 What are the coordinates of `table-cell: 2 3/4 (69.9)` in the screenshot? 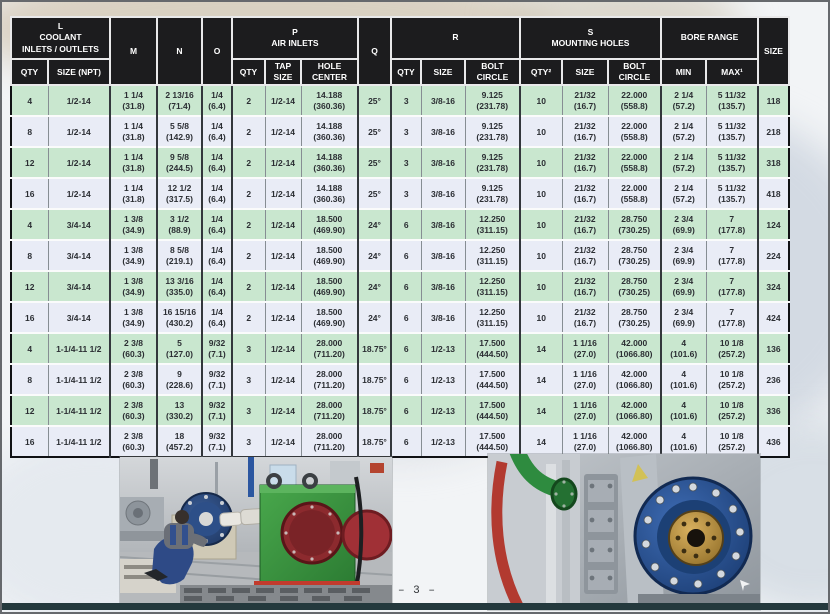 It's located at (683, 317).